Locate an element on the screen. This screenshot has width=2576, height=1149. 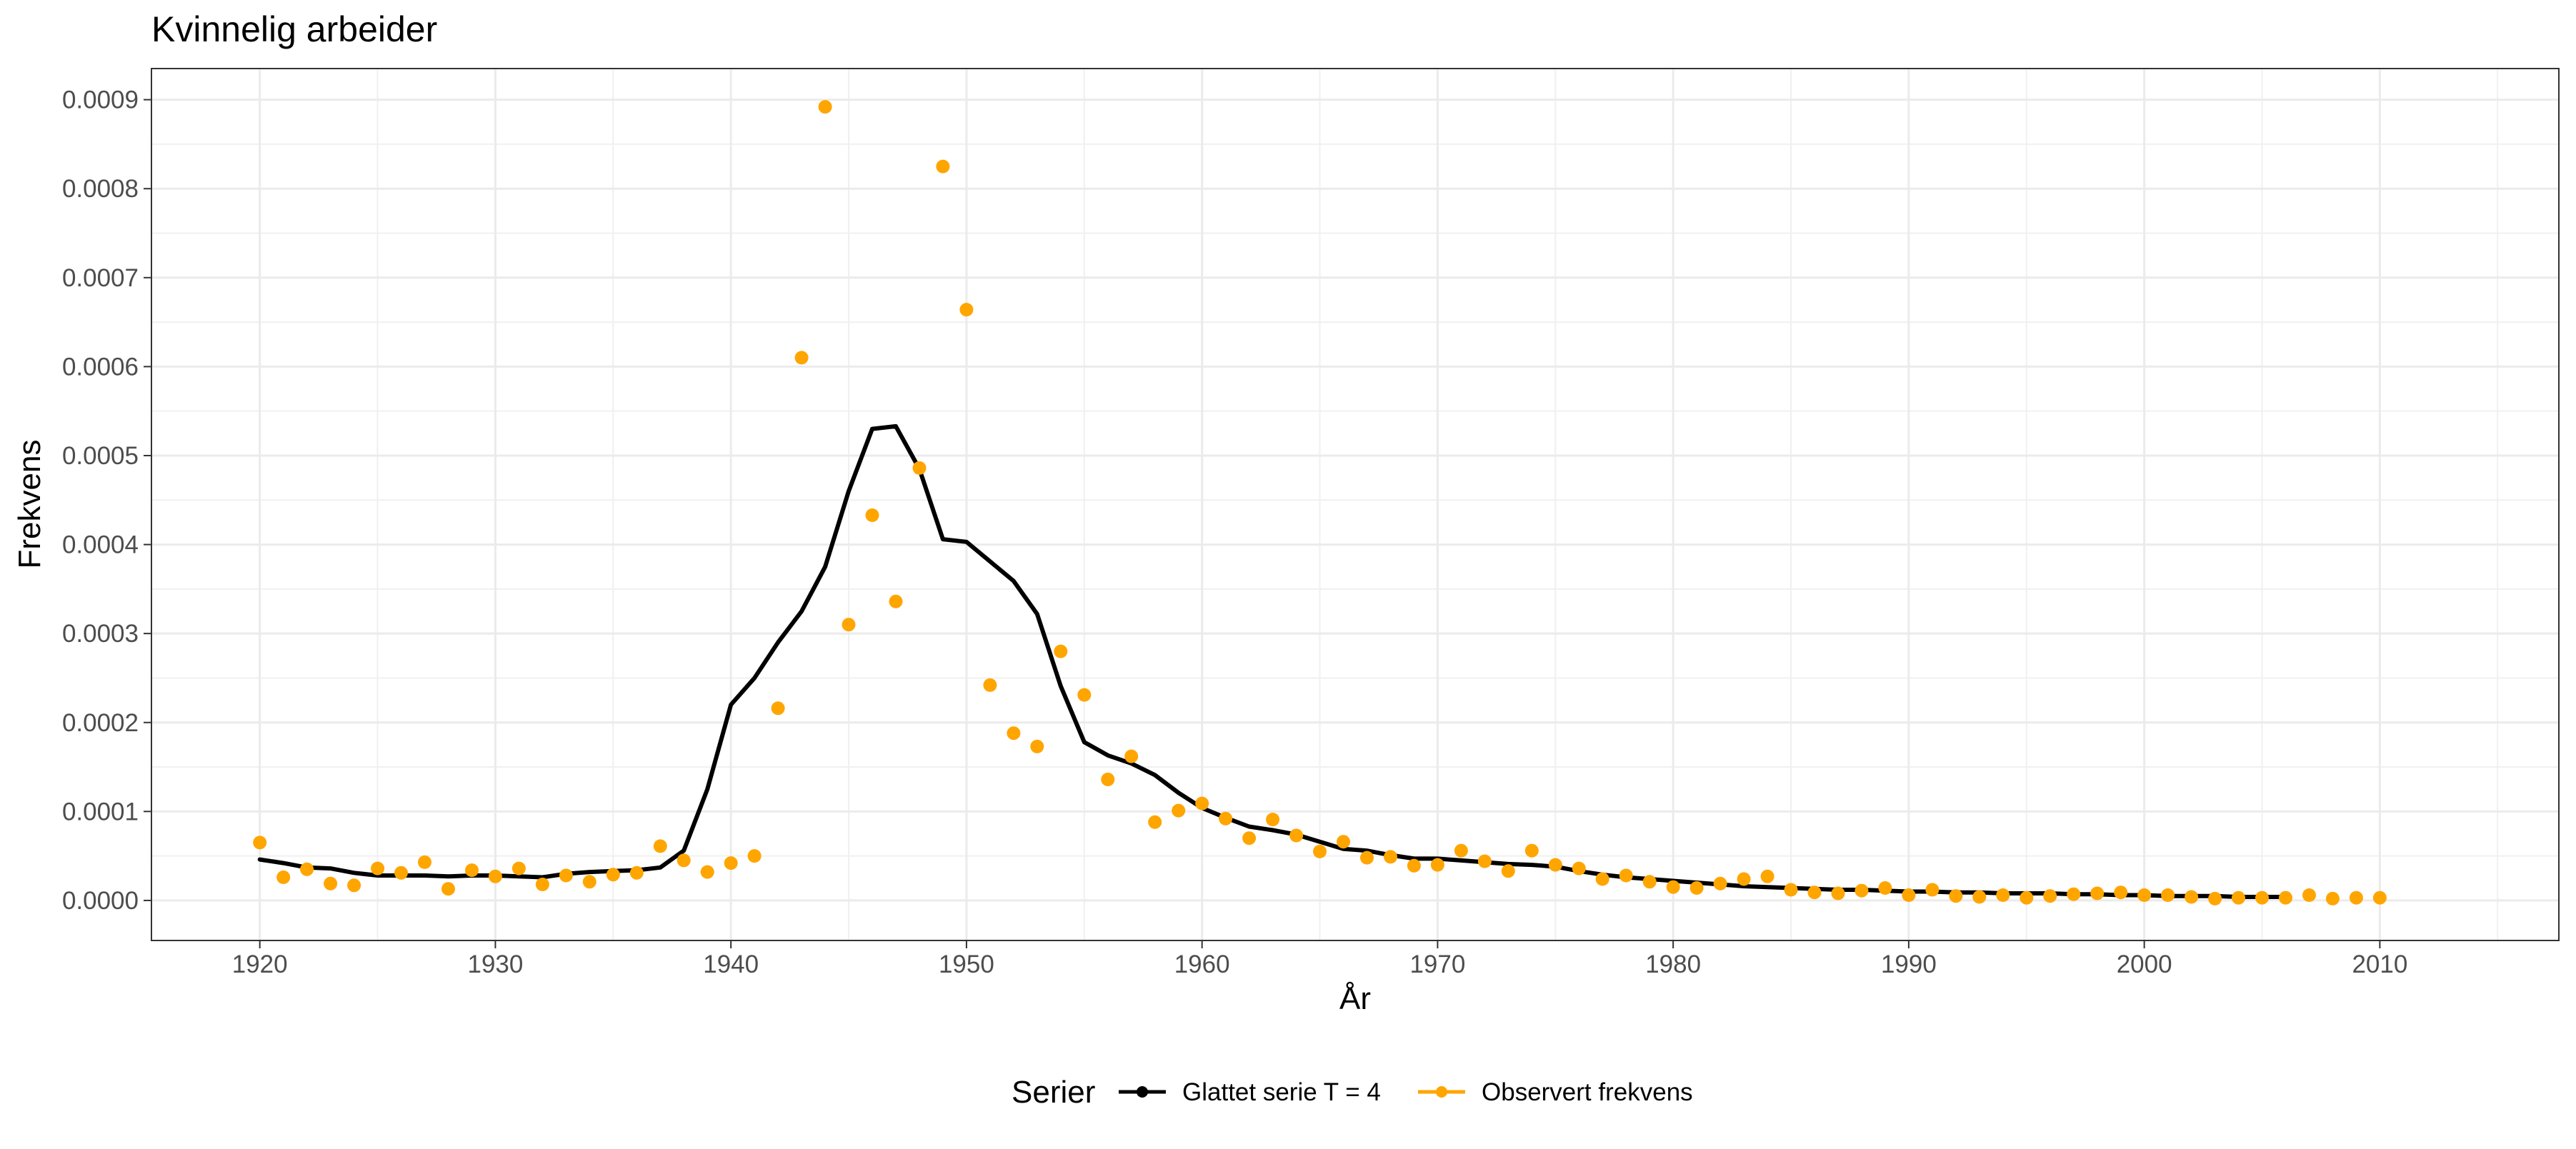
x-tick-label: 1920 is located at coordinates (260, 964).